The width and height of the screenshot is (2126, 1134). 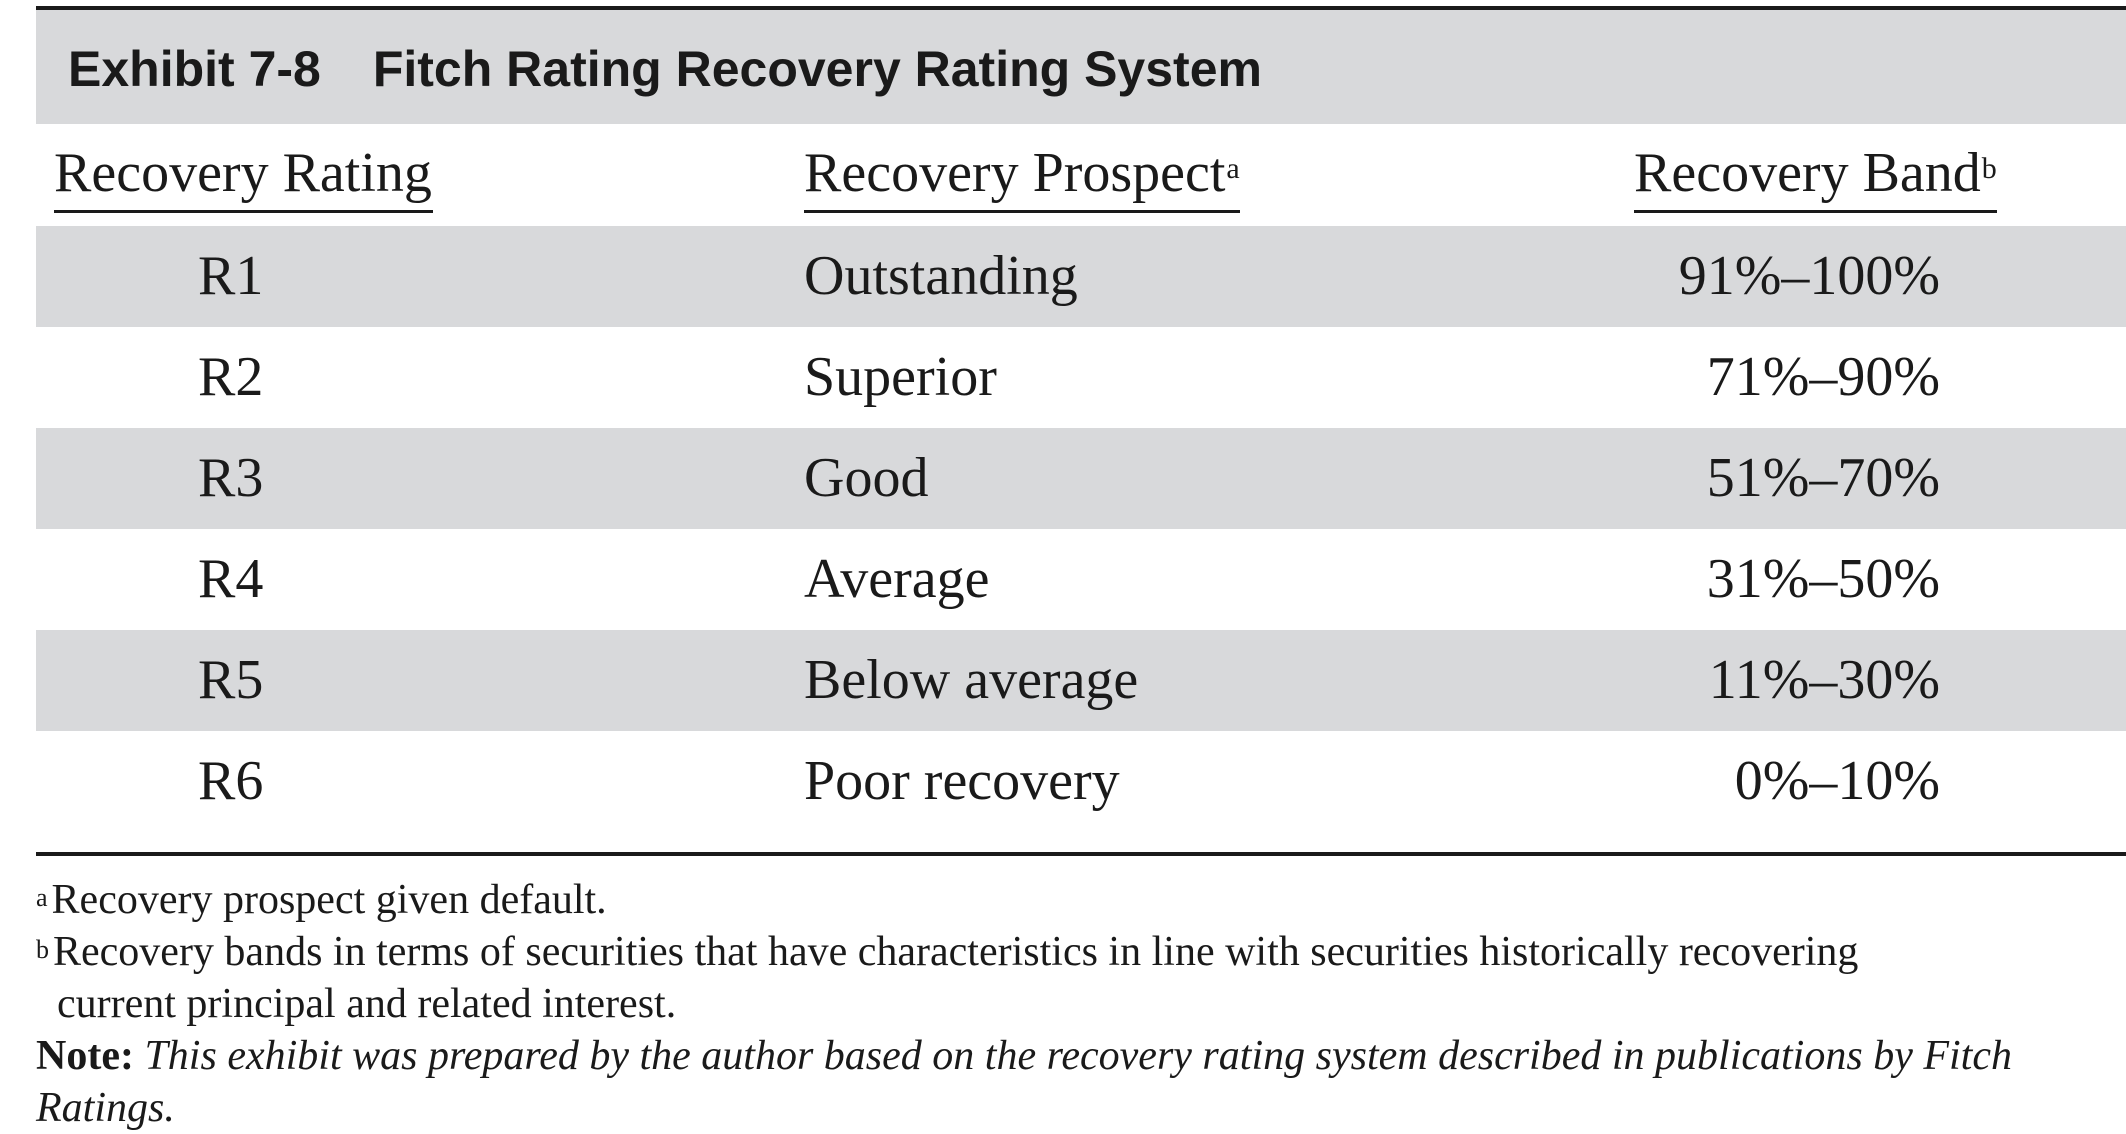 I want to click on prospect-cell: Good, so click(x=866, y=478).